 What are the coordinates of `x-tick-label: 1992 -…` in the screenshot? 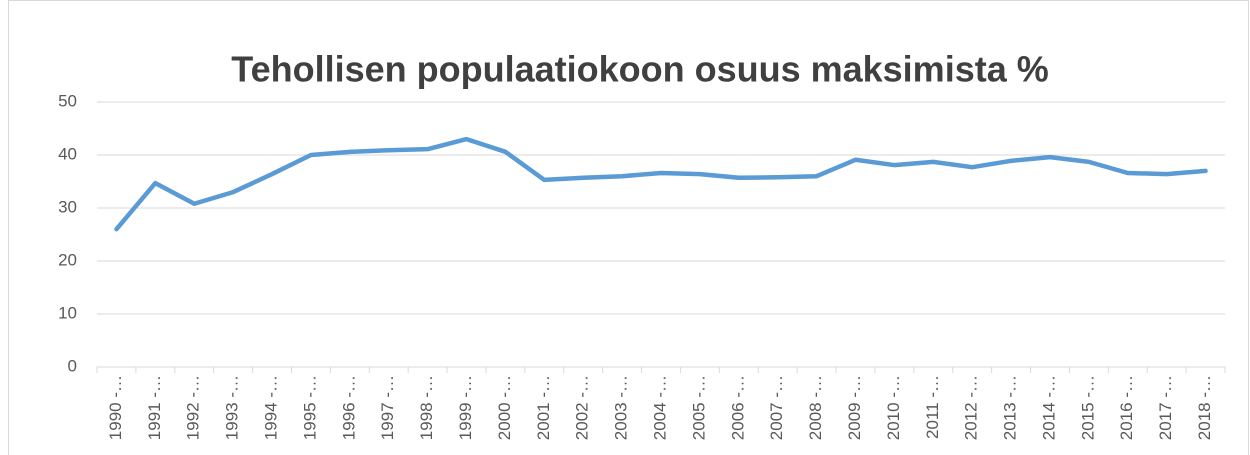 It's located at (193, 407).